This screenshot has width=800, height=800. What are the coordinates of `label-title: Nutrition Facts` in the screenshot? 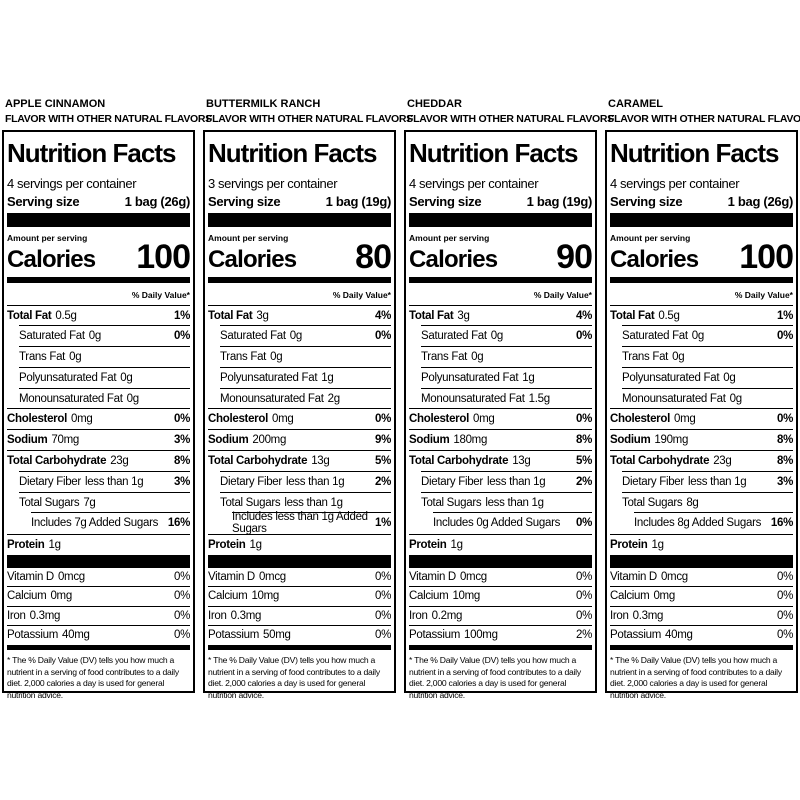 It's located at (694, 153).